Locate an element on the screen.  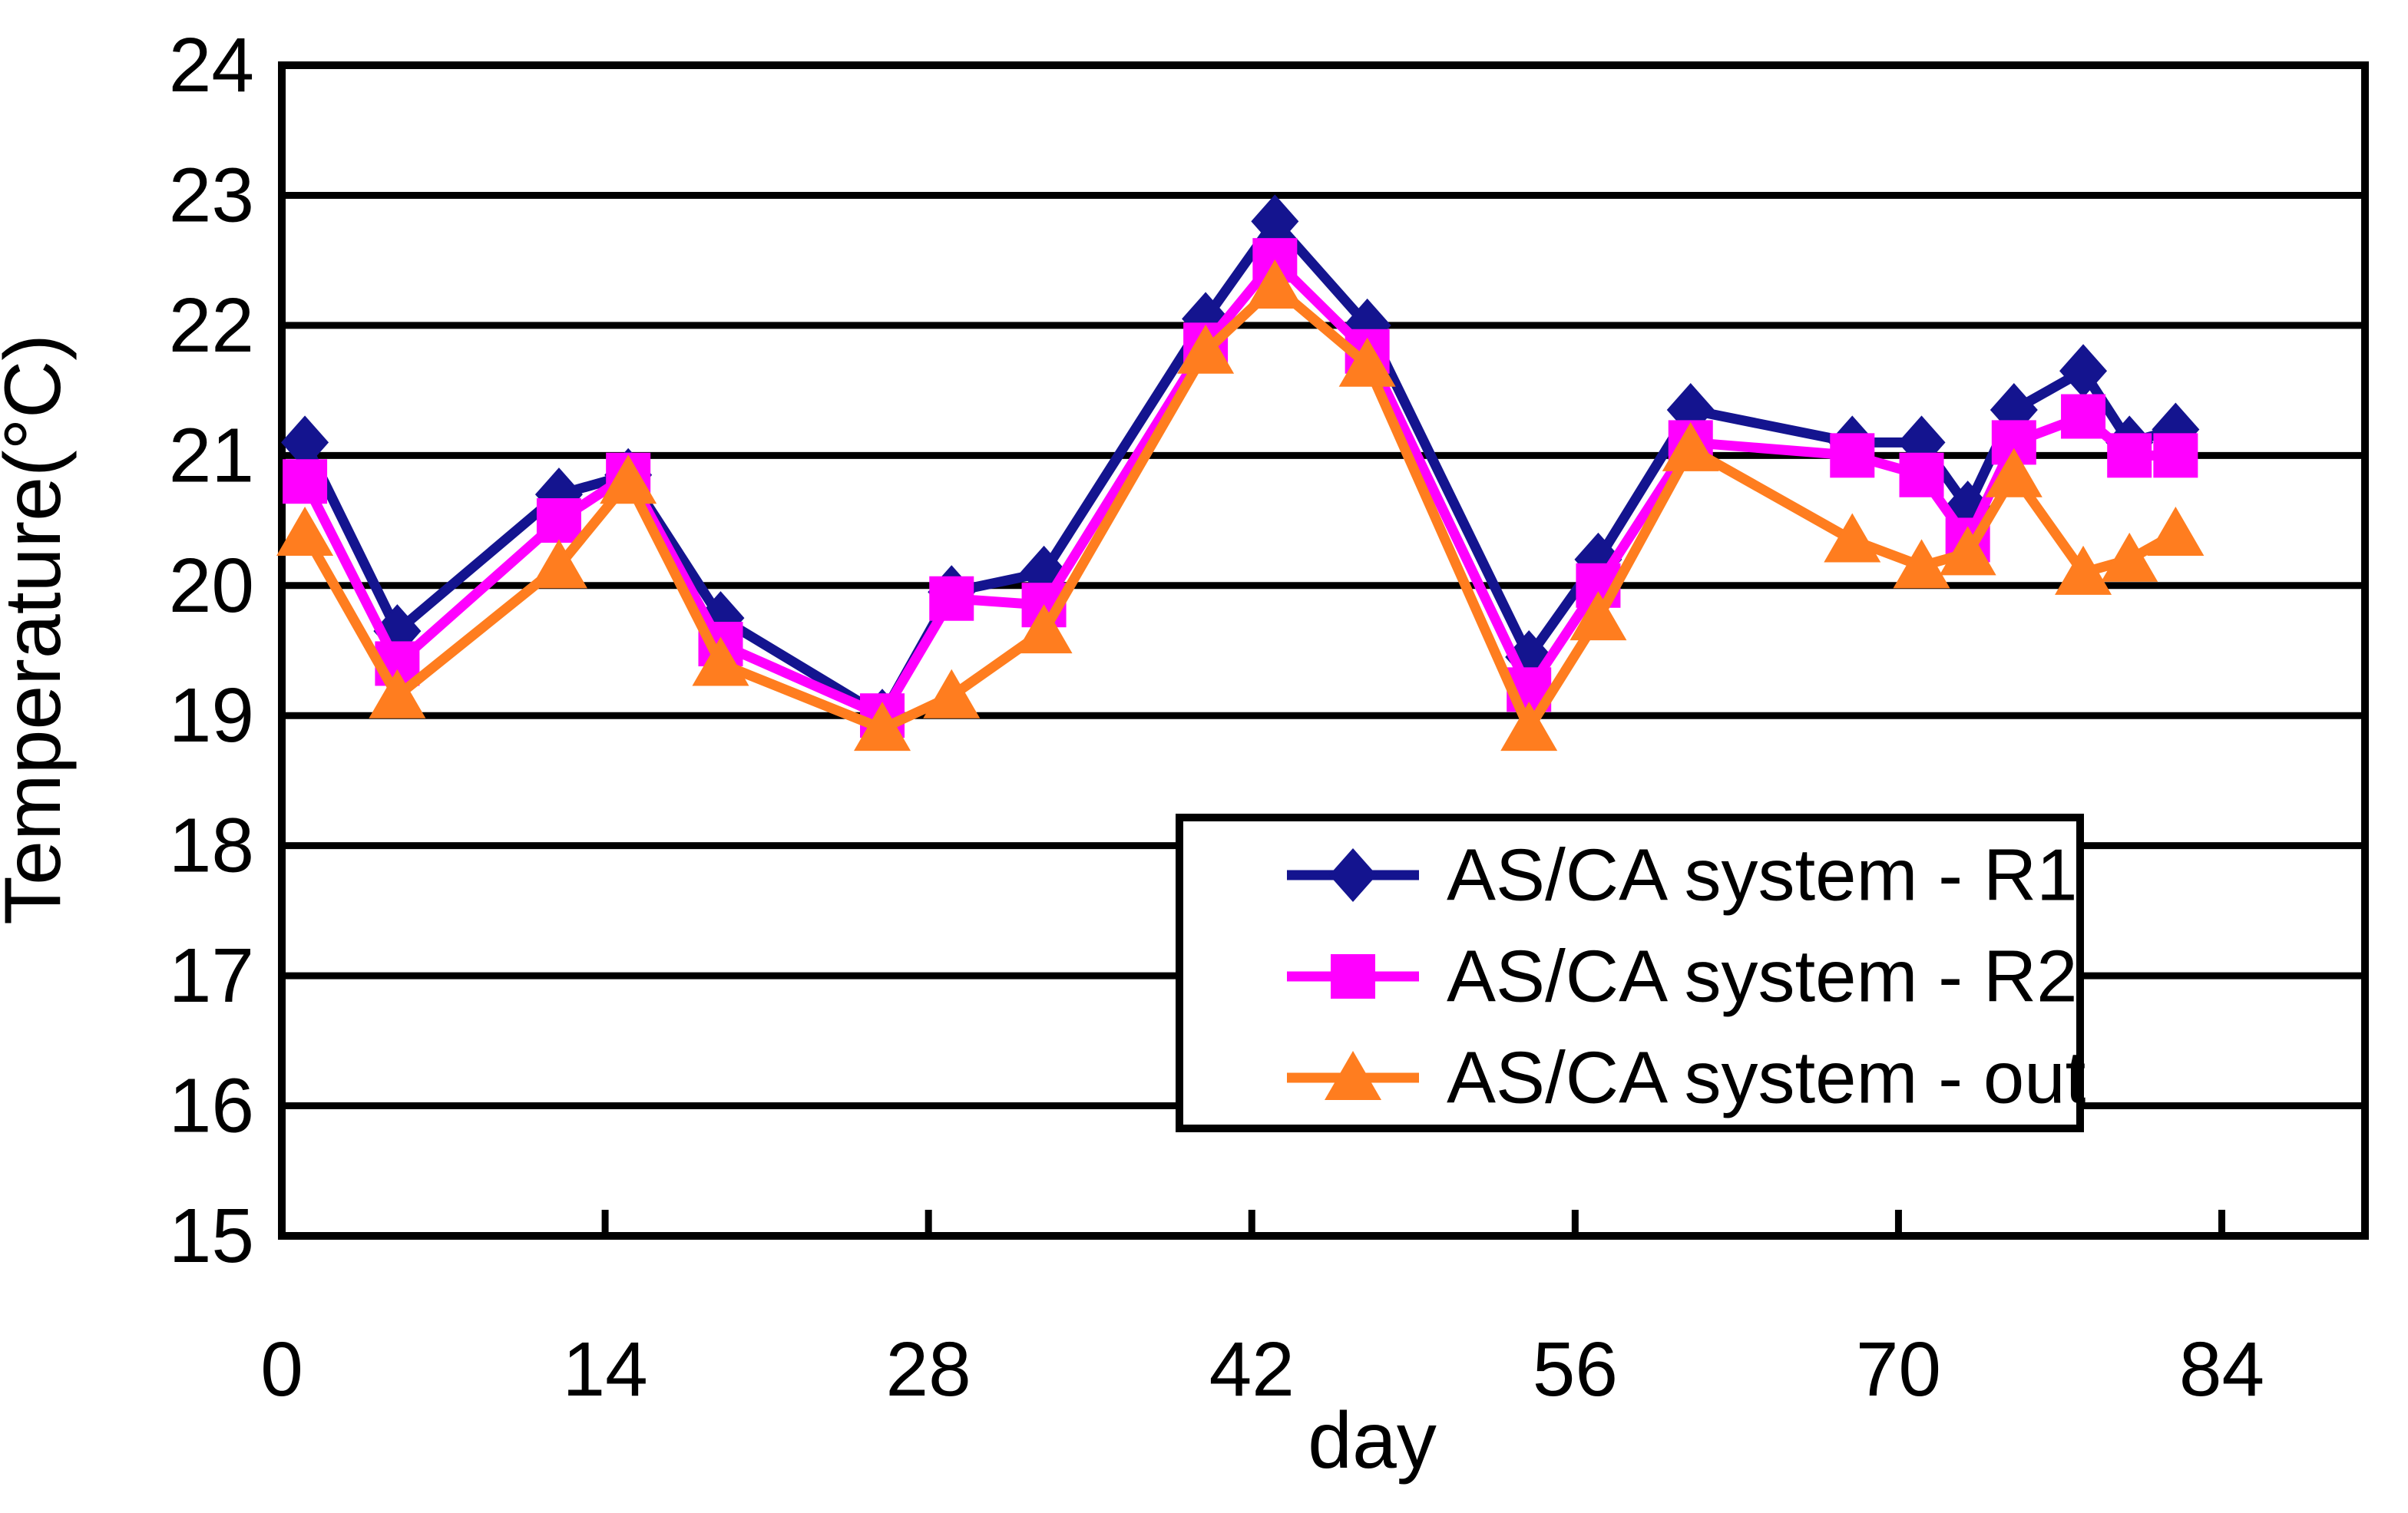
legend-diamond-marker is located at coordinates (1353, 875).